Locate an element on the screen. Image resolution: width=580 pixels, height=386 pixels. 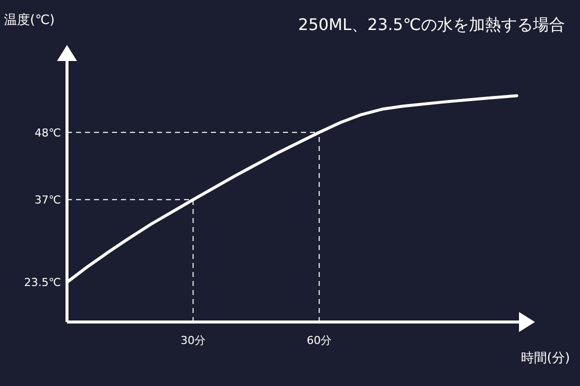
ylabel: 温度(℃) is located at coordinates (29, 20).